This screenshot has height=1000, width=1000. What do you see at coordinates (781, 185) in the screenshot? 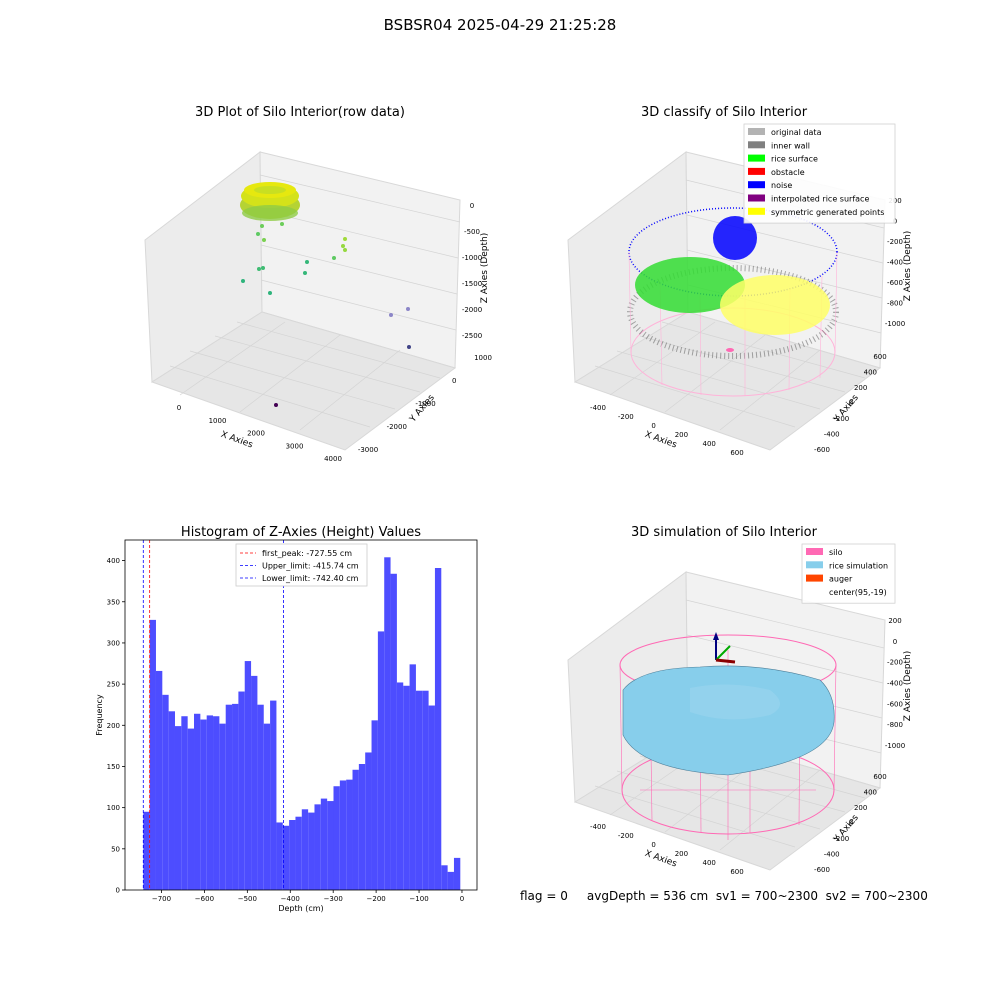
I see `plot2-legend-label: noise` at bounding box center [781, 185].